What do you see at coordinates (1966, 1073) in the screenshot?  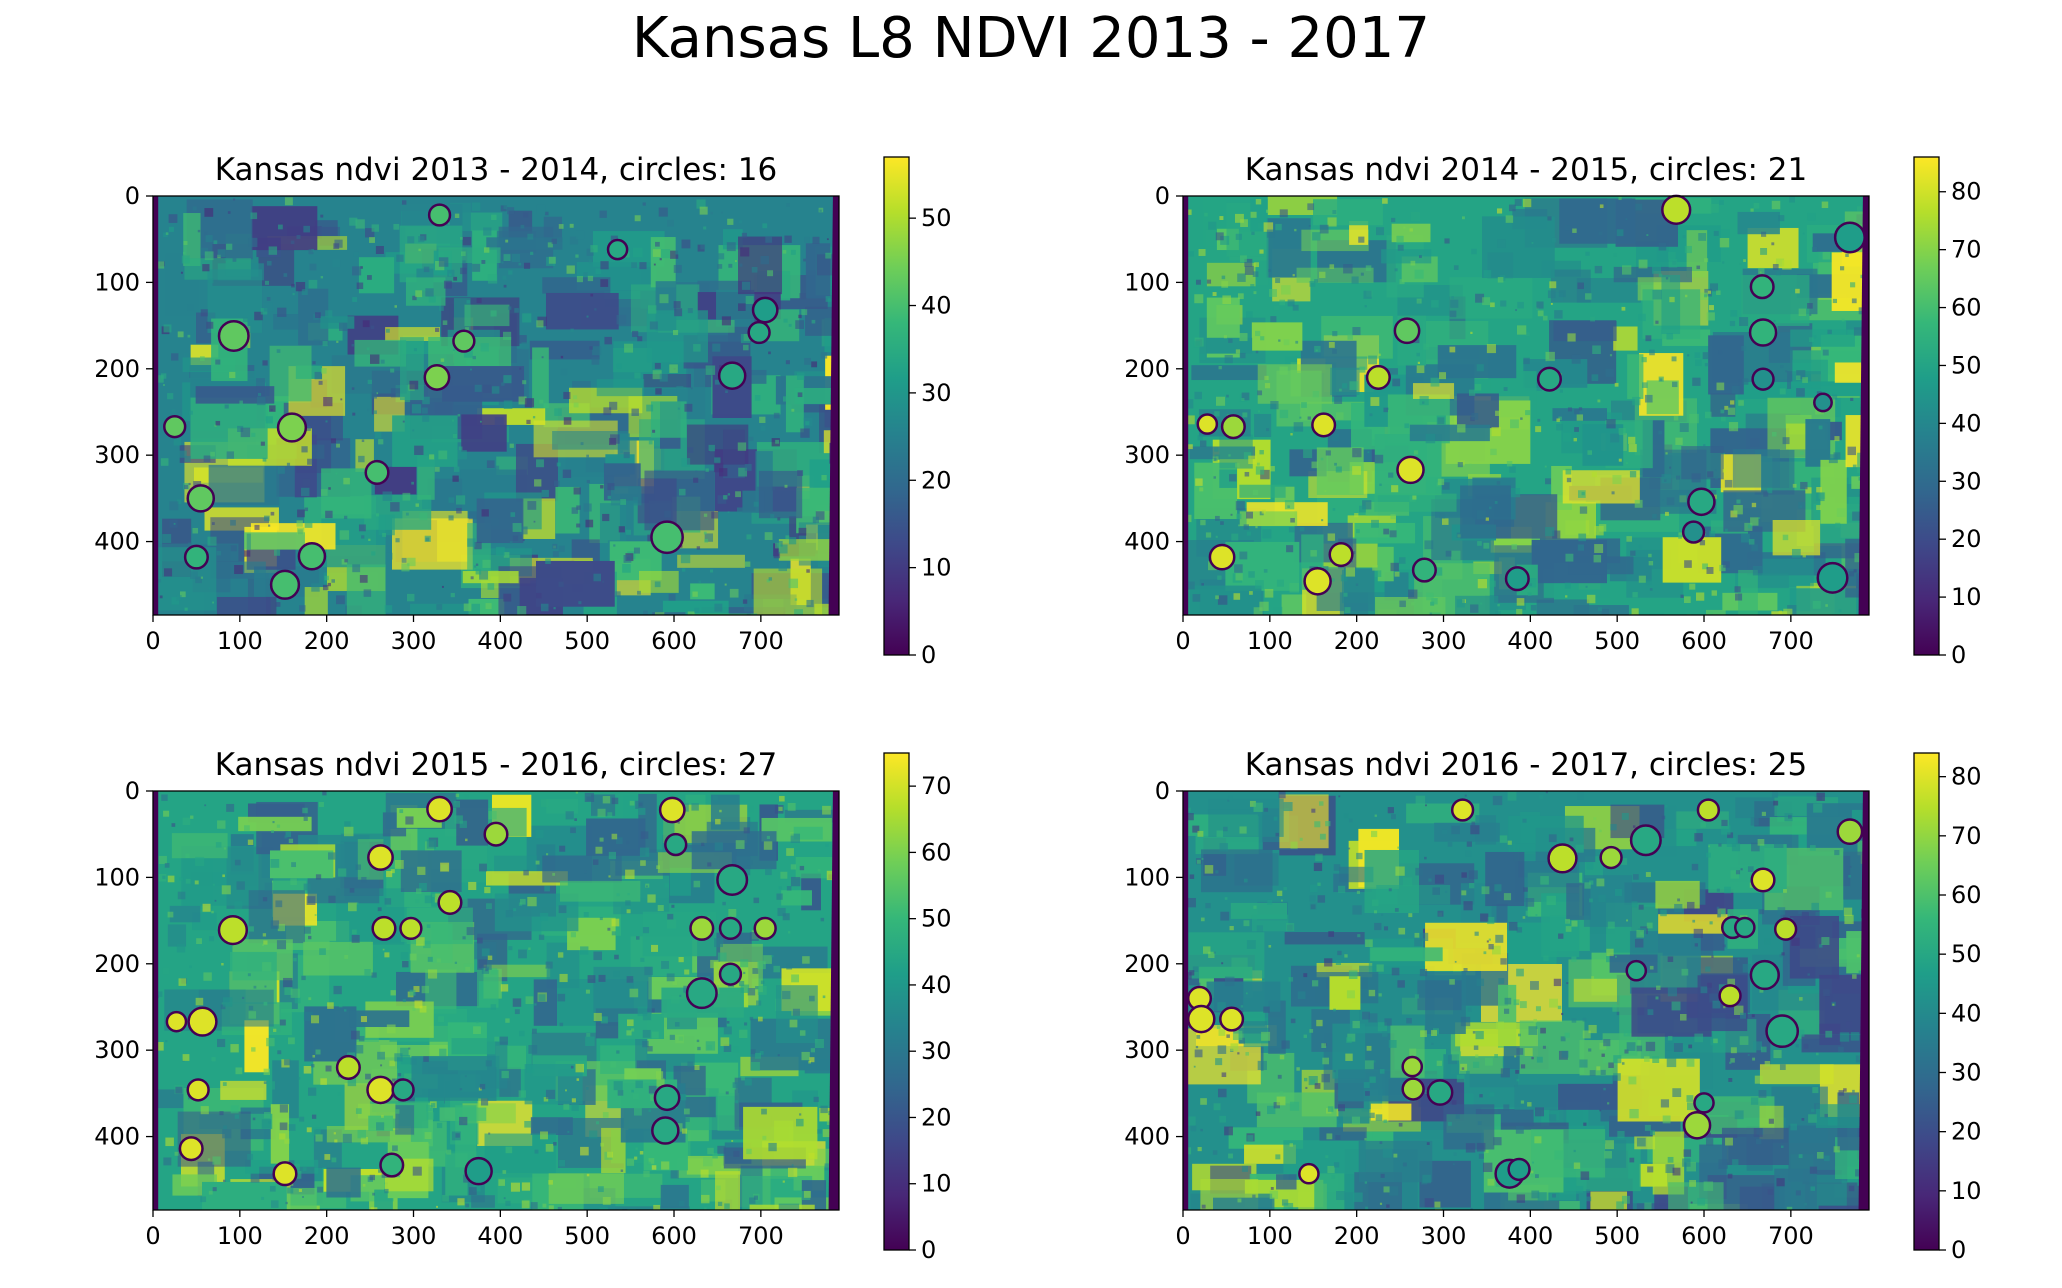 I see `colorbar-tick-label: 30` at bounding box center [1966, 1073].